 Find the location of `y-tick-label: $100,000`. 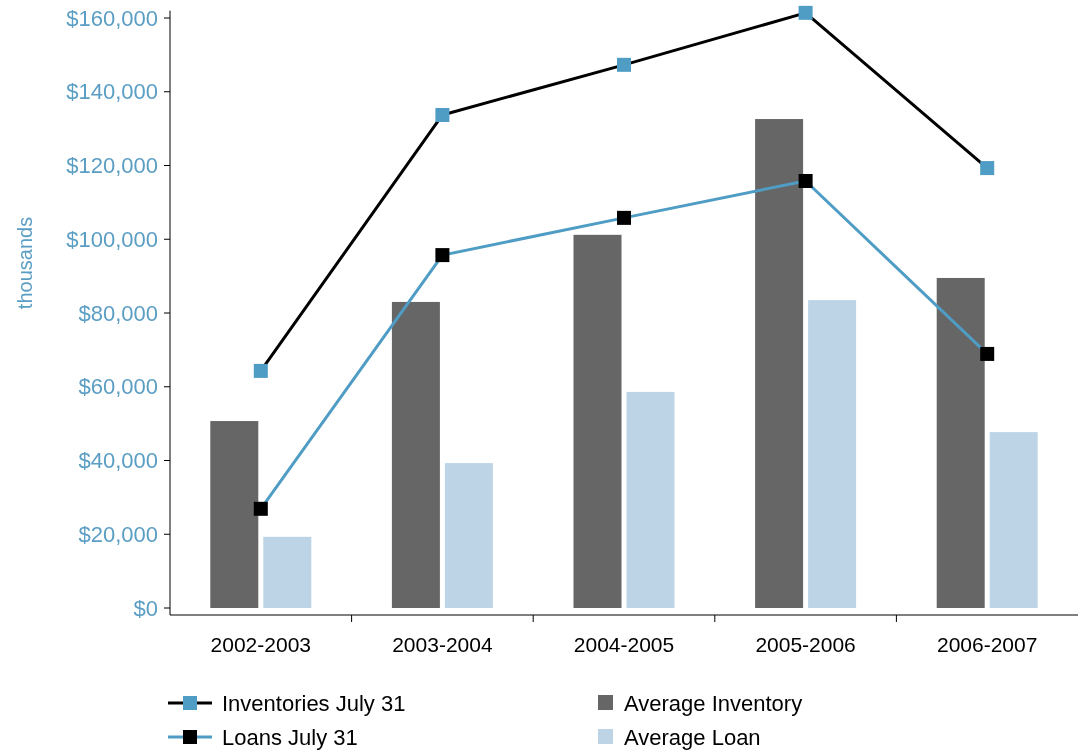

y-tick-label: $100,000 is located at coordinates (112, 239).